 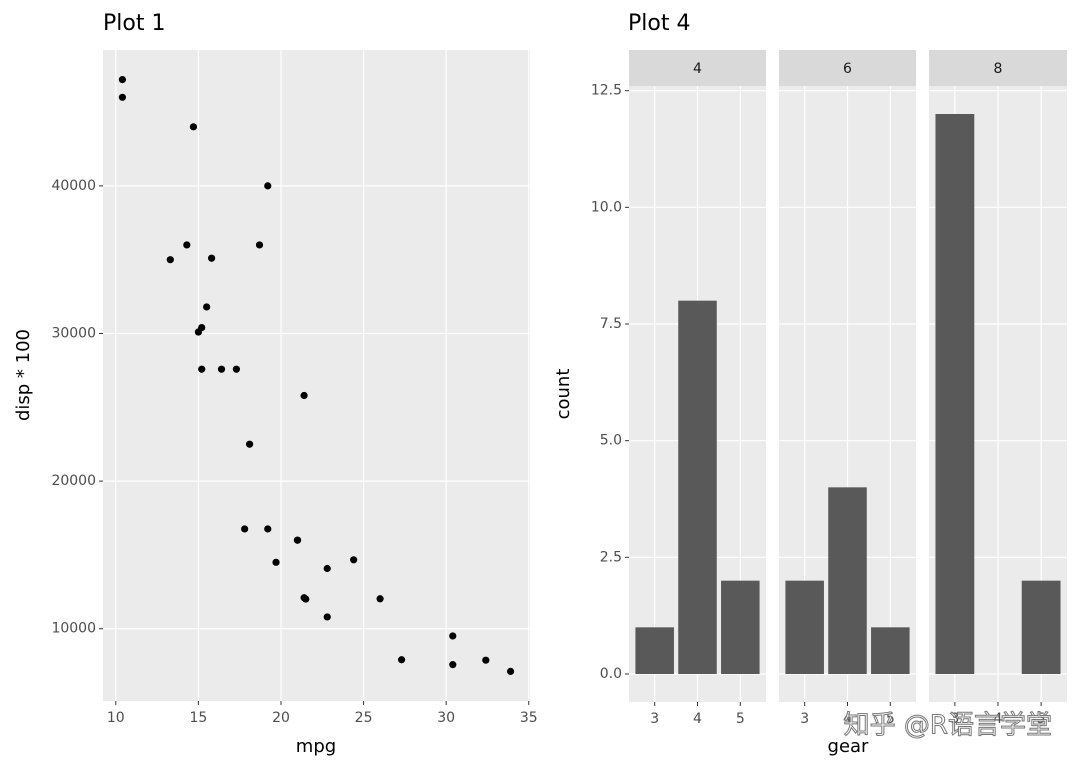 I want to click on chart-title: Plot 1, so click(x=134, y=23).